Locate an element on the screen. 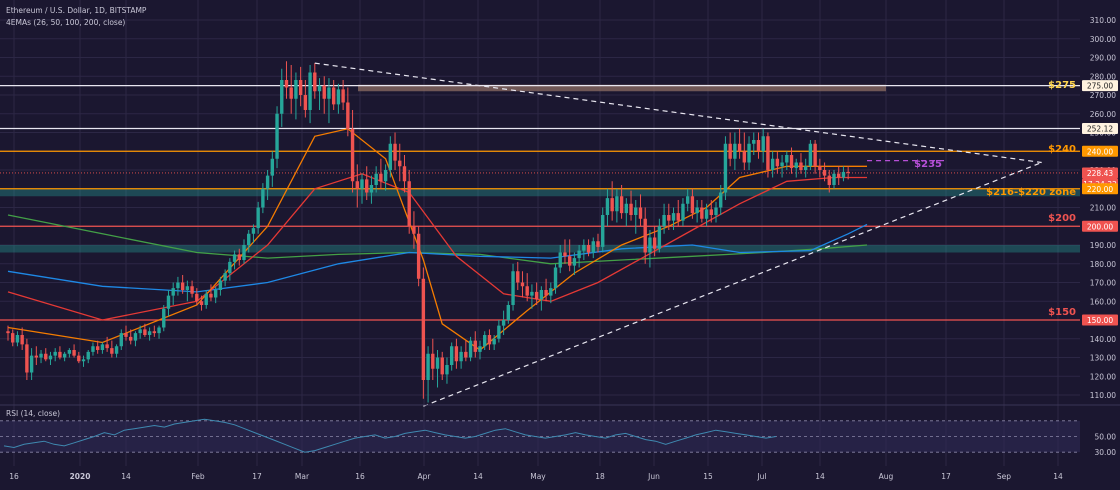  x-tick-label: 17 is located at coordinates (257, 476).